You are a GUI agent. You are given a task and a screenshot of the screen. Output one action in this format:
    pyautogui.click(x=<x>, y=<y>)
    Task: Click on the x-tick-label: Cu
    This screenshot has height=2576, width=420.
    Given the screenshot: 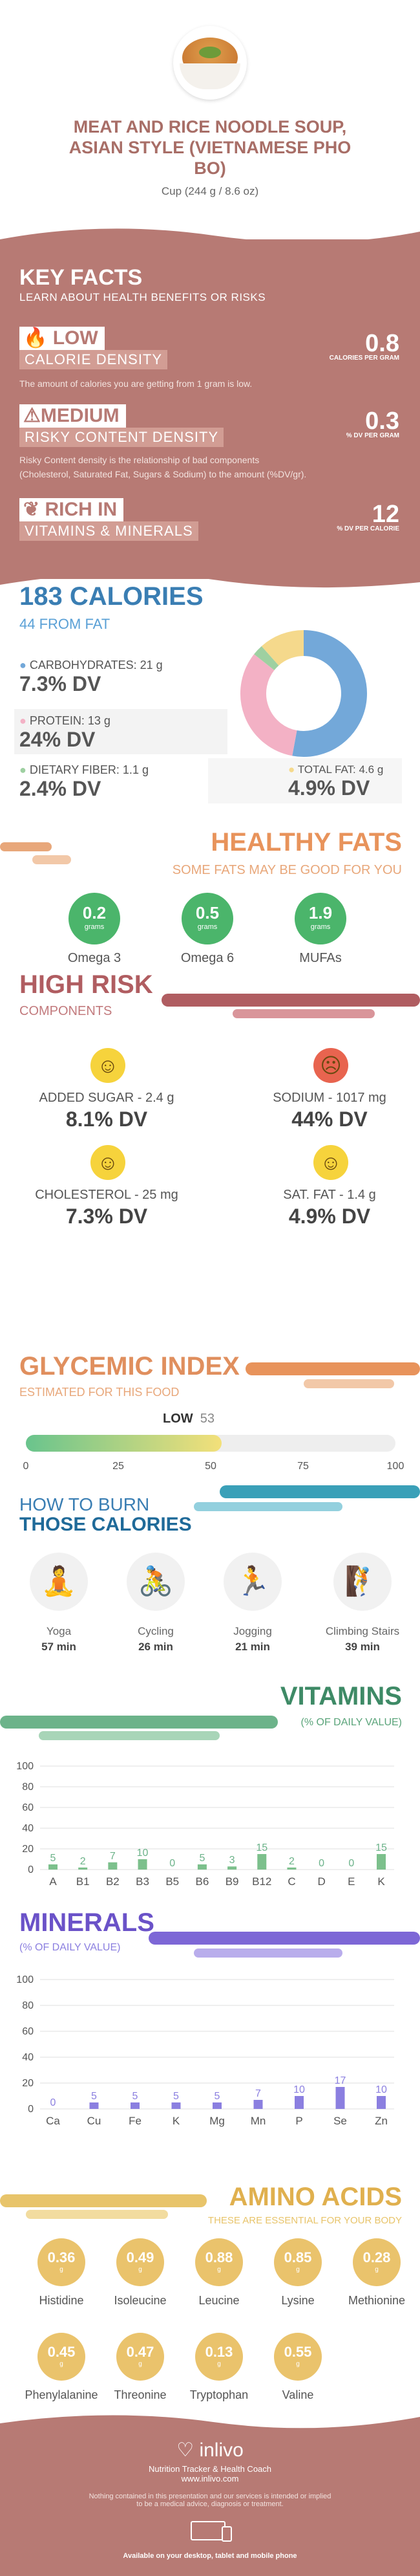 What is the action you would take?
    pyautogui.click(x=94, y=2121)
    